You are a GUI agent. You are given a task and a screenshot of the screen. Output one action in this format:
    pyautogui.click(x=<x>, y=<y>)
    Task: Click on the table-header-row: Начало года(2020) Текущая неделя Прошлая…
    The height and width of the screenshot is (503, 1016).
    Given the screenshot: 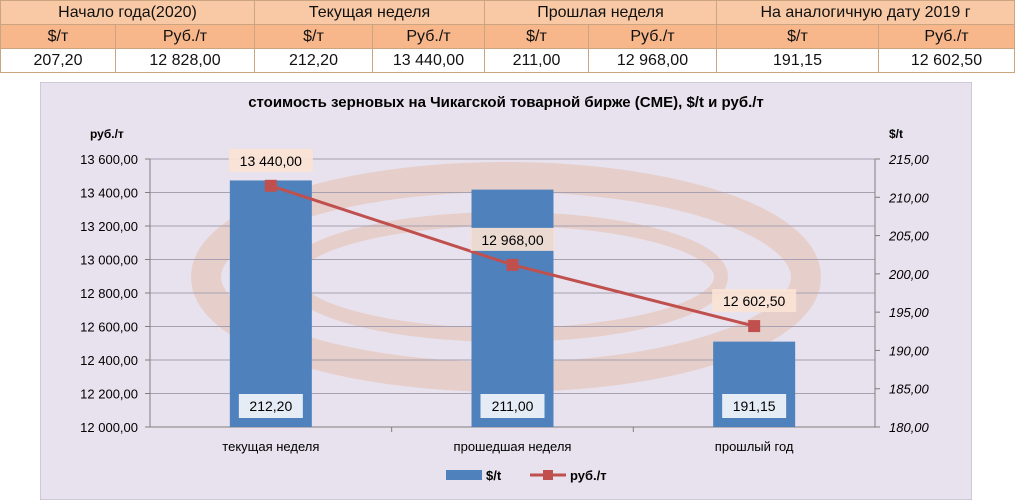 What is the action you would take?
    pyautogui.click(x=508, y=12)
    